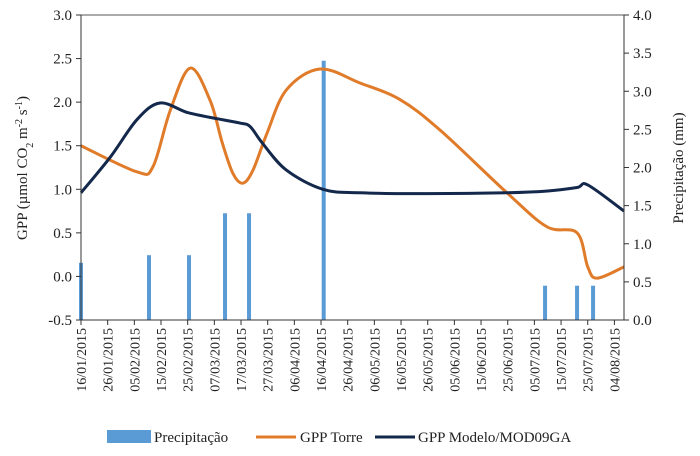  What do you see at coordinates (62, 60) in the screenshot?
I see `y-tick-label: 2.5` at bounding box center [62, 60].